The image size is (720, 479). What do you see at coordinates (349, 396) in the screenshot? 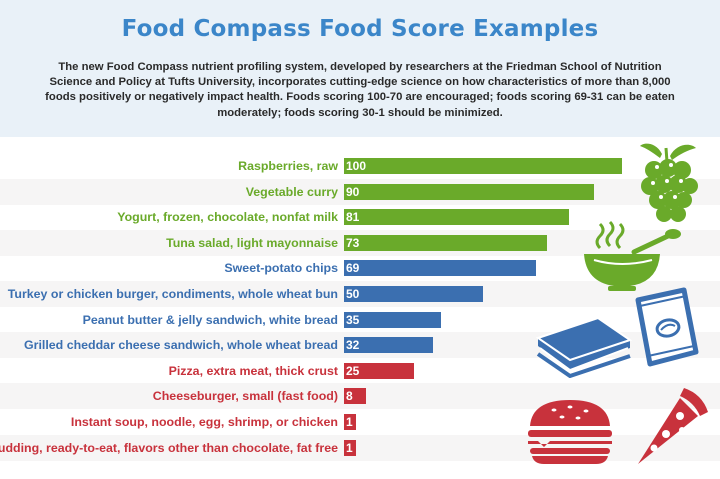
I see `score-value: 8` at bounding box center [349, 396].